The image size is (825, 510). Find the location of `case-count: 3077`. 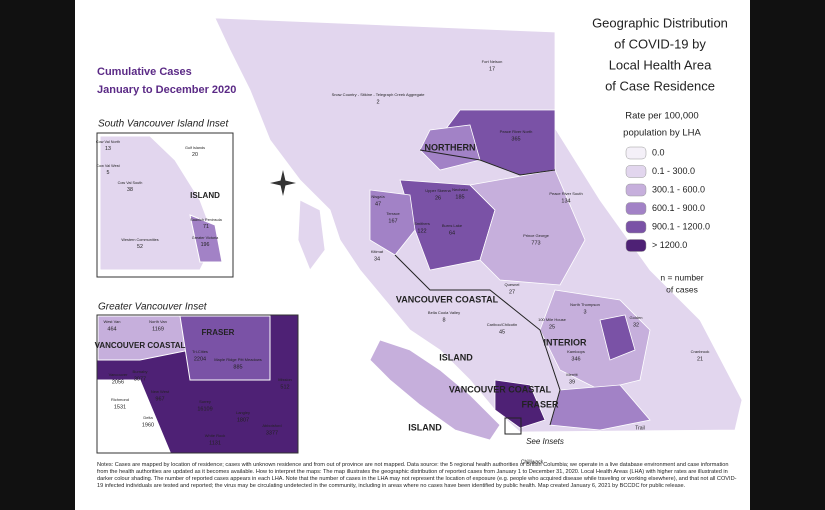

case-count: 3077 is located at coordinates (140, 379).